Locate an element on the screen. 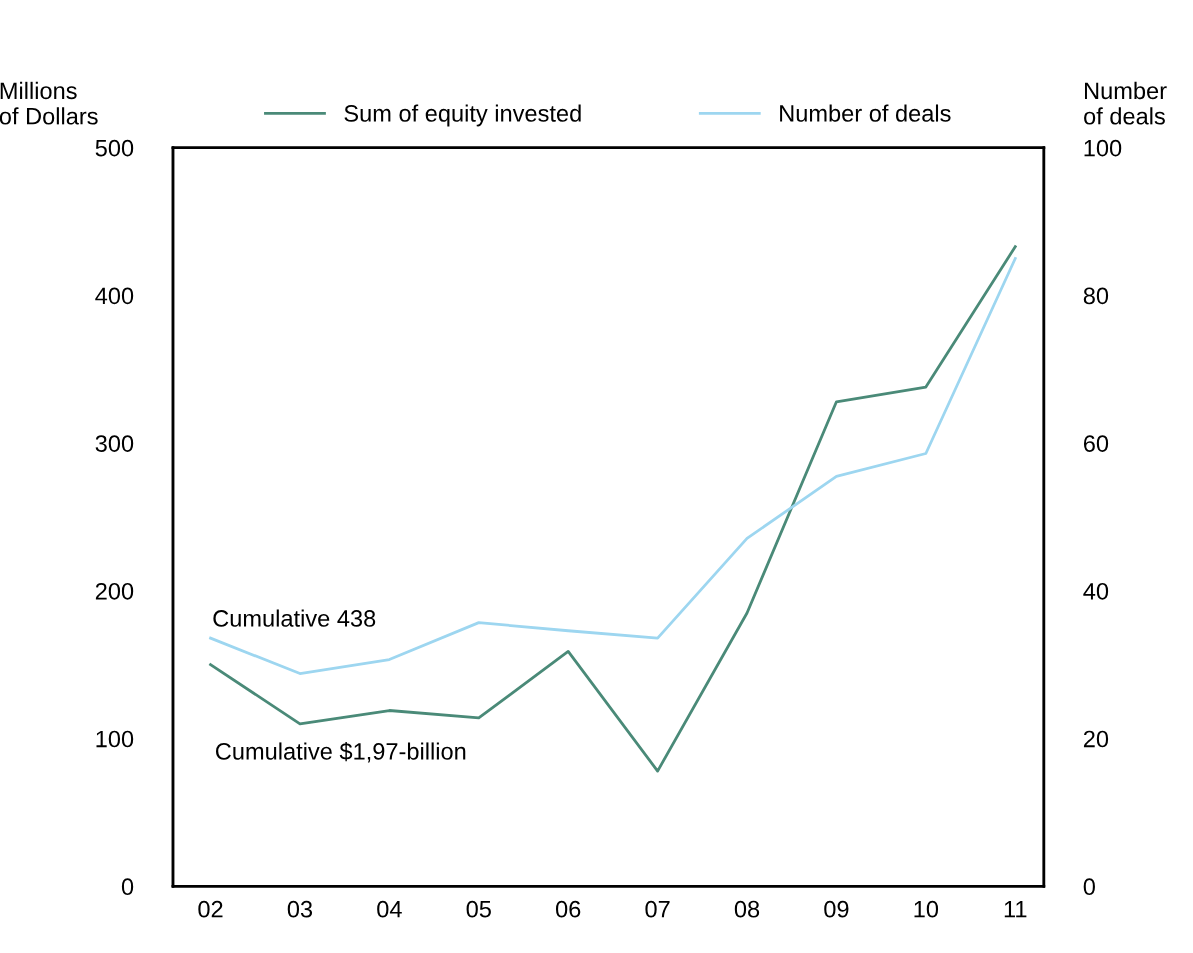 Image resolution: width=1193 pixels, height=953 pixels. annotation: Cumulative 438 is located at coordinates (294, 618).